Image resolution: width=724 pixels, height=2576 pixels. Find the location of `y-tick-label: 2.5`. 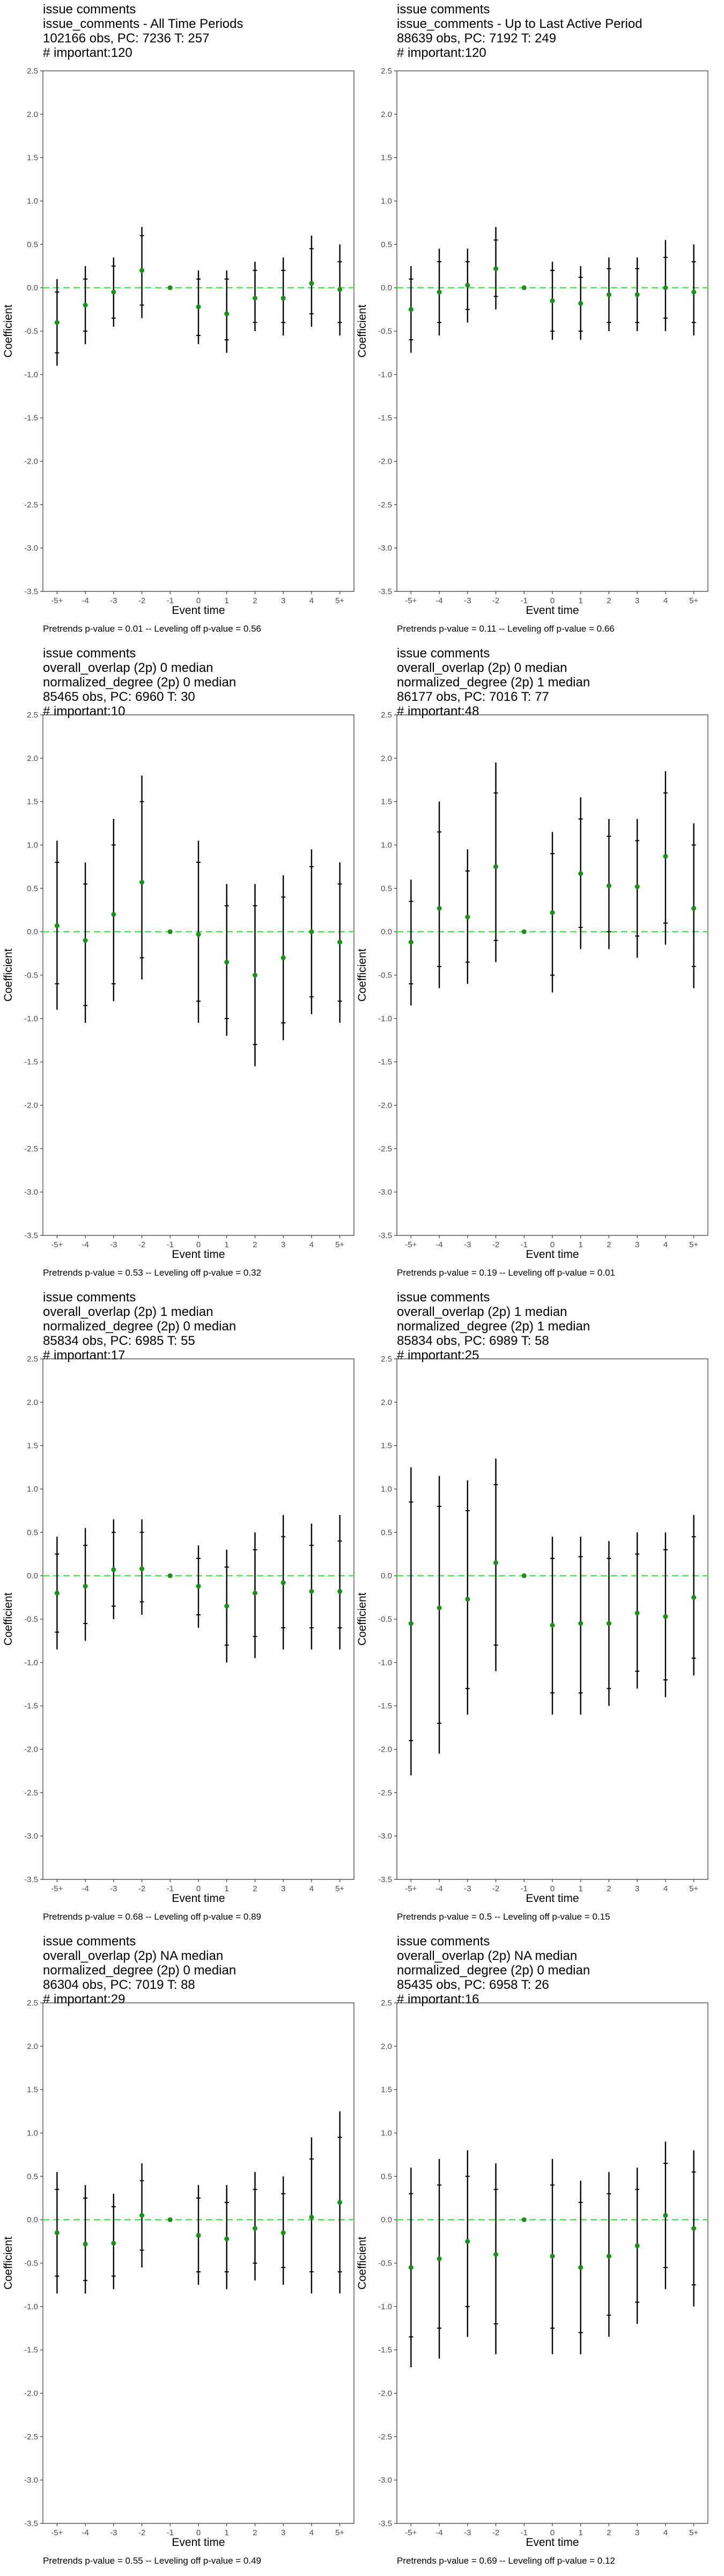

y-tick-label: 2.5 is located at coordinates (386, 1359).